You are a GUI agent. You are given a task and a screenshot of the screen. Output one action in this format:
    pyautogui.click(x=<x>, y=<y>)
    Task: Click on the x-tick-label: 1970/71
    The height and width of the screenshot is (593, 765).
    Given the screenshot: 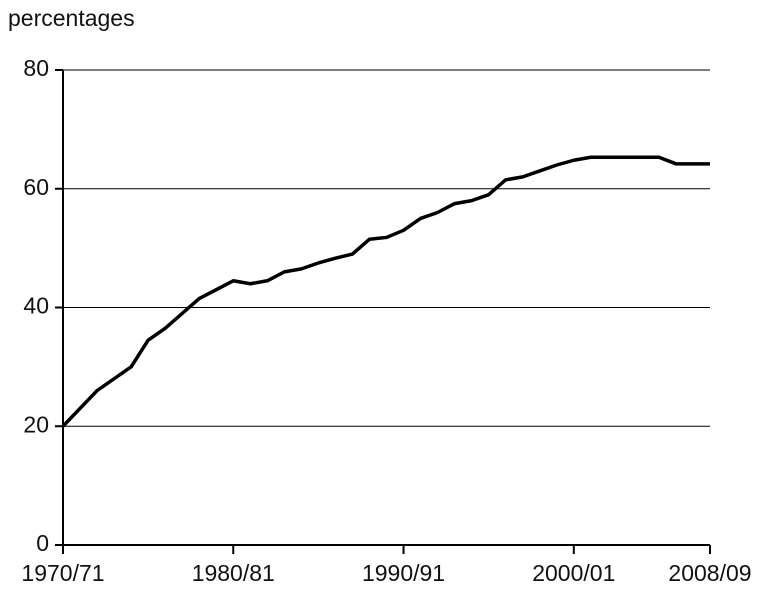 What is the action you would take?
    pyautogui.click(x=62, y=573)
    